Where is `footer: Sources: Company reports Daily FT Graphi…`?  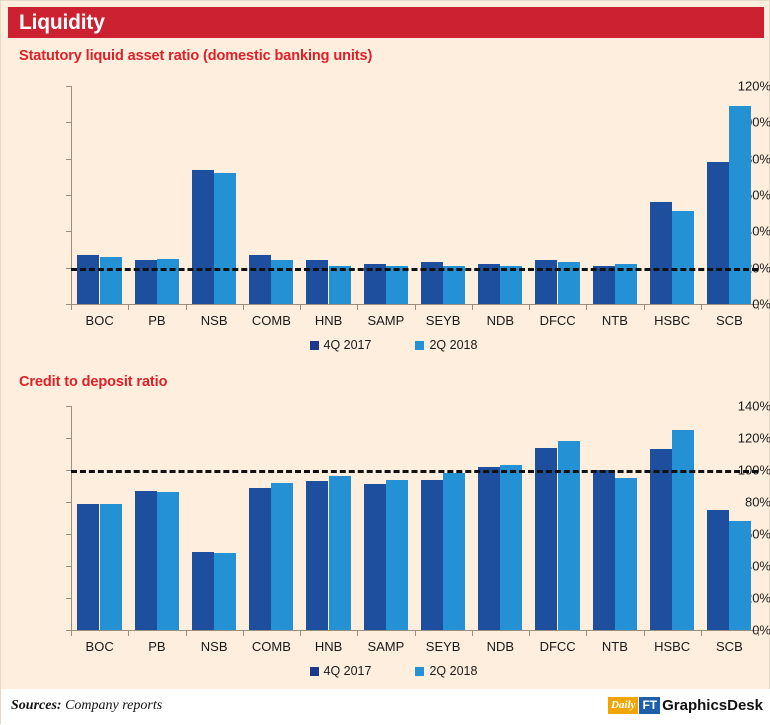
footer: Sources: Company reports Daily FT Graphi… is located at coordinates (385, 707).